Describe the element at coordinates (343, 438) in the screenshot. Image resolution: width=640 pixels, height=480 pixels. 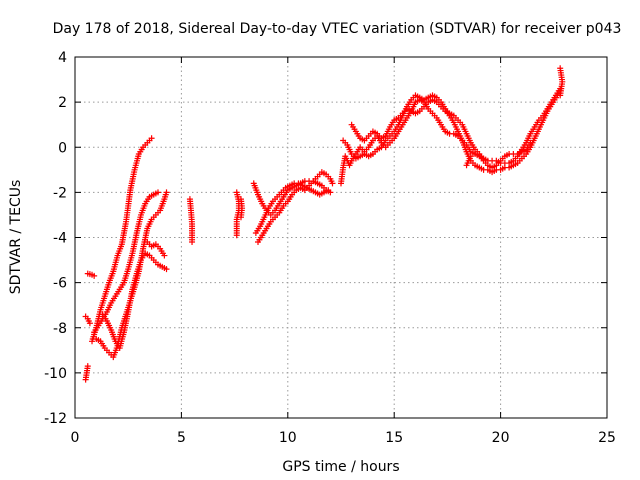
I see `x-tick-labels: 0 5 10 15 20 25` at that location.